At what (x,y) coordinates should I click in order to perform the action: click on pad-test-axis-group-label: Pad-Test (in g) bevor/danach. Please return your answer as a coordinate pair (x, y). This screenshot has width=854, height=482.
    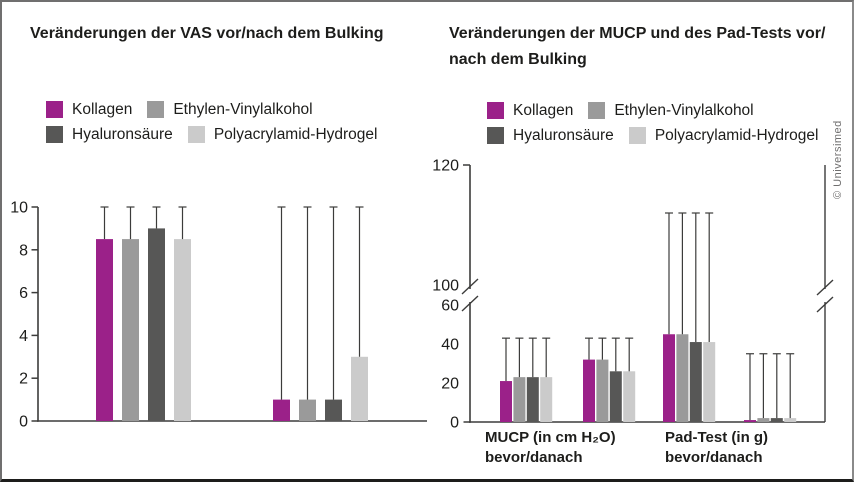
    Looking at the image, I should click on (716, 448).